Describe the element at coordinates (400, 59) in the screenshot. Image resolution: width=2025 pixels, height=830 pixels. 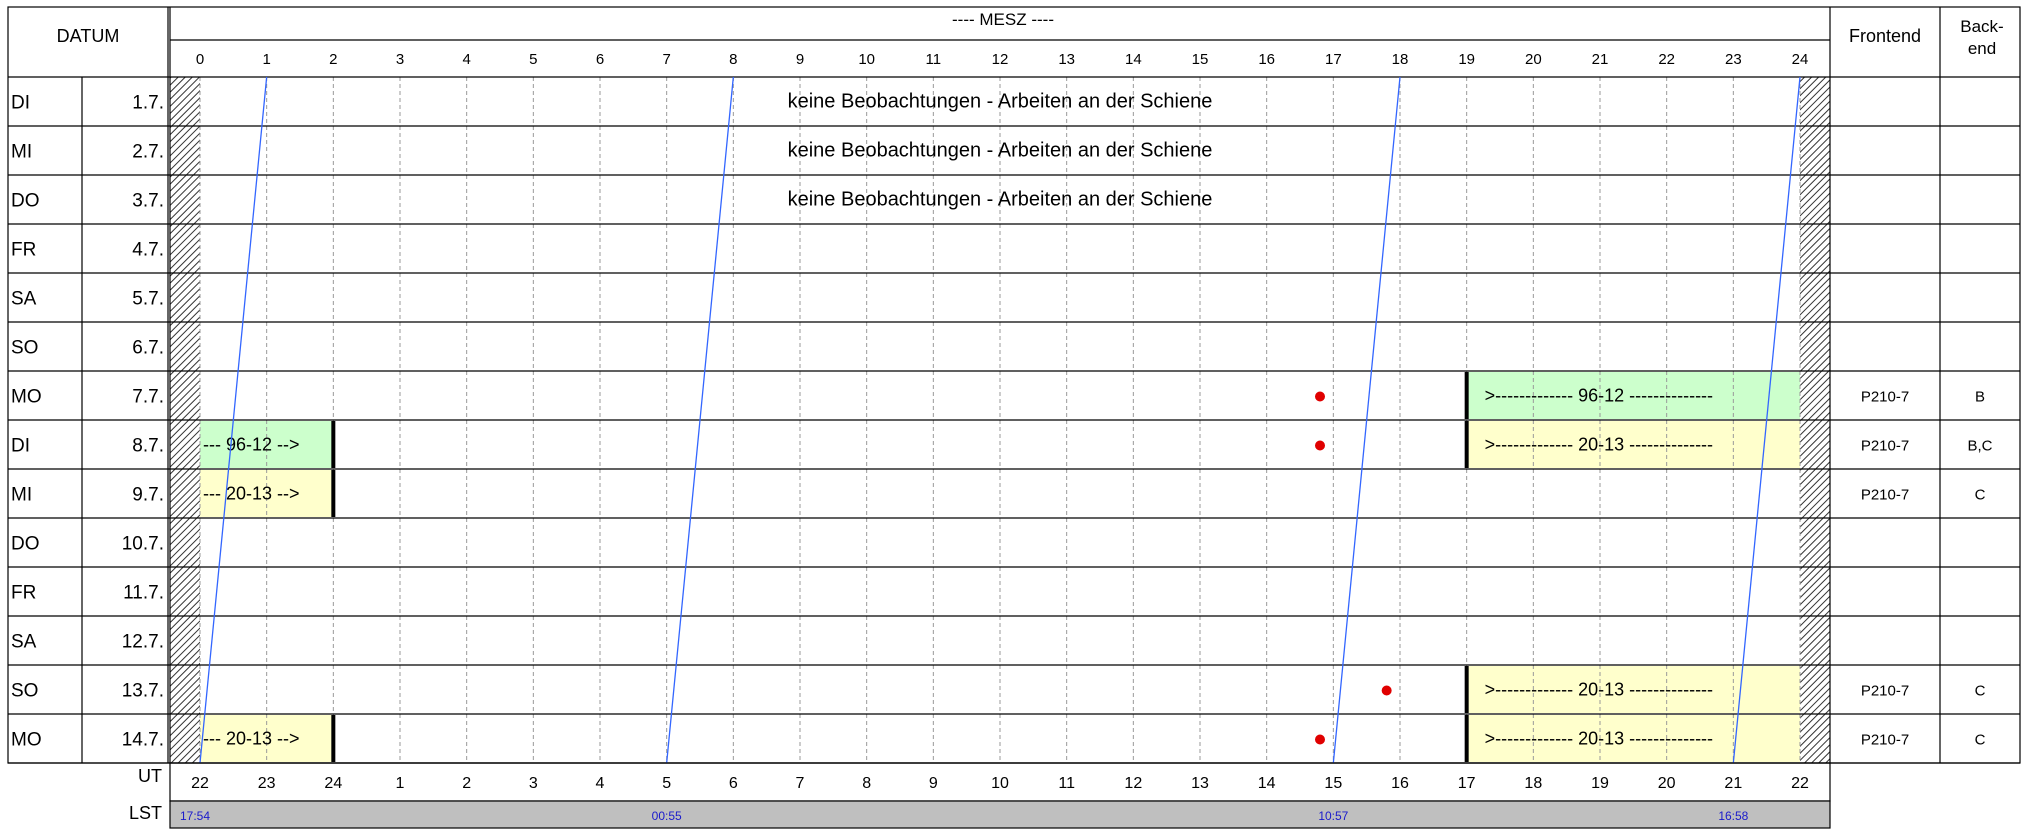
I see `mesz-tick-label: 3` at that location.